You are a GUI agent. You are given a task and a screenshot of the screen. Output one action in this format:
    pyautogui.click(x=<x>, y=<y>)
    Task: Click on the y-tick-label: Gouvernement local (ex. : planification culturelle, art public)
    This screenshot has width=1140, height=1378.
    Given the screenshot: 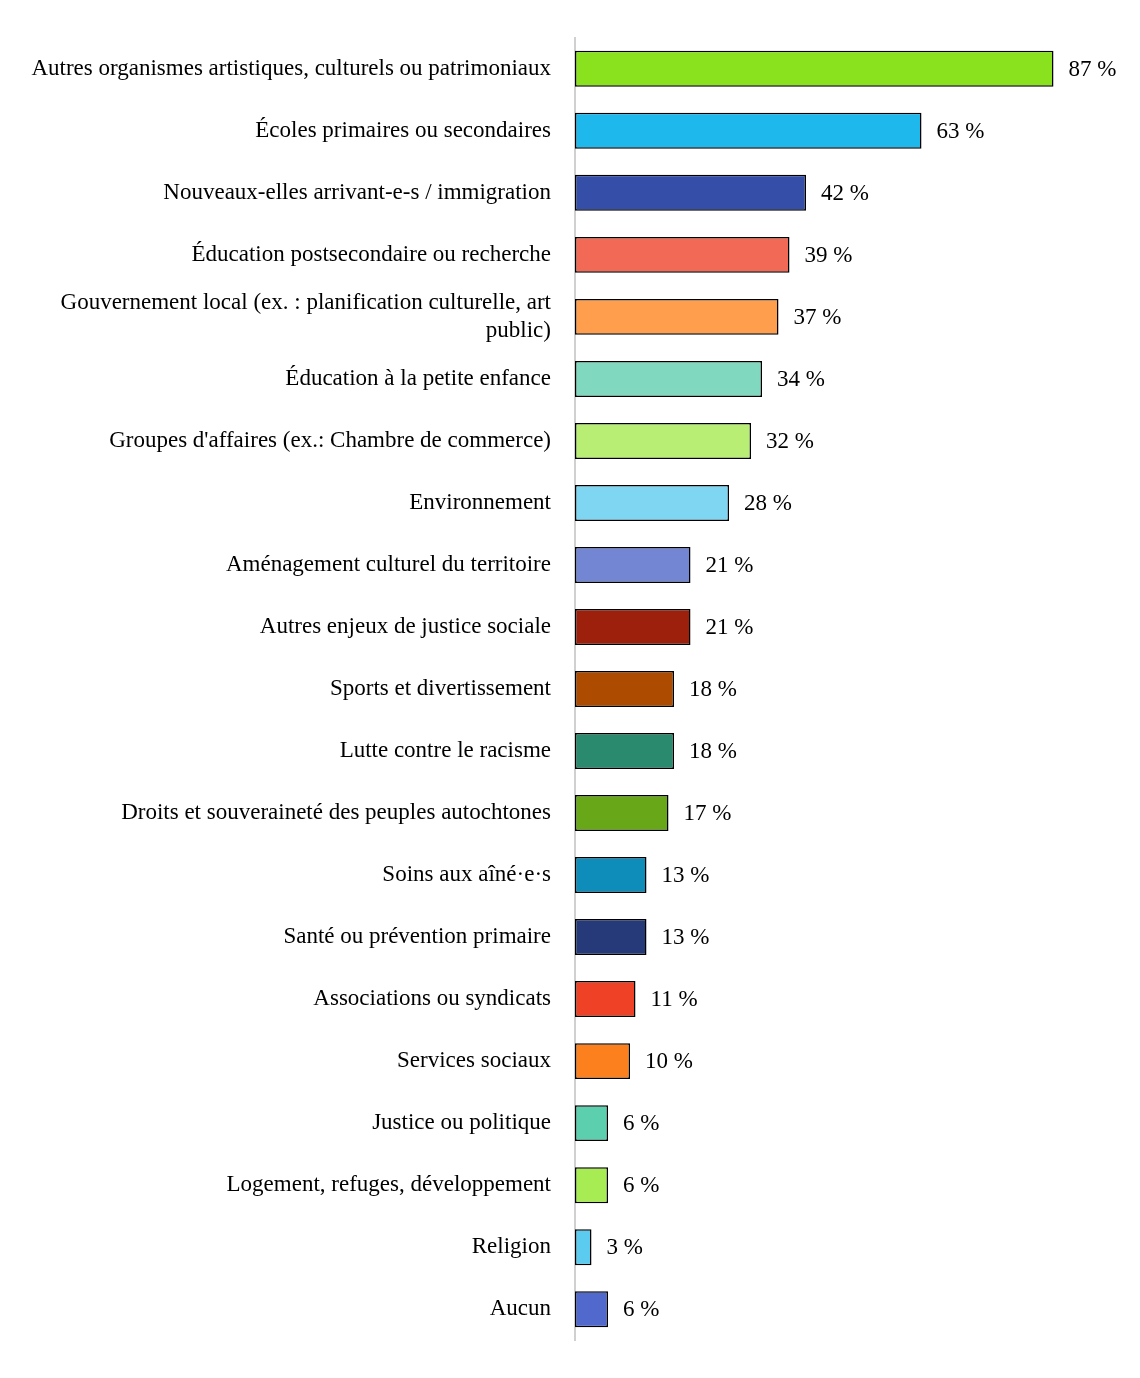 What is the action you would take?
    pyautogui.click(x=306, y=315)
    